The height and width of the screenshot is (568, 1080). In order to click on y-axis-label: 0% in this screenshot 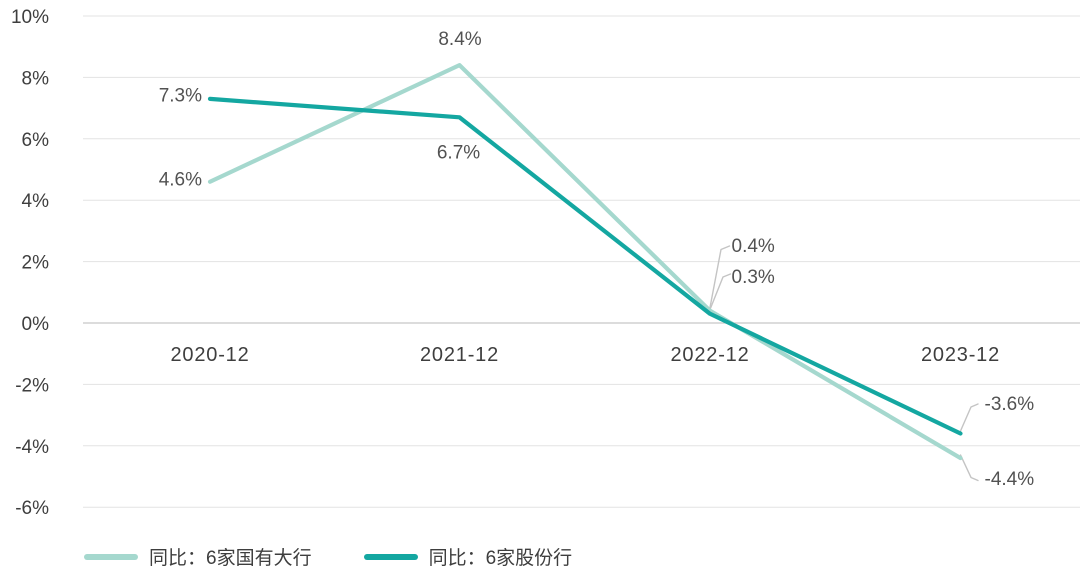, I will do `click(36, 324)`.